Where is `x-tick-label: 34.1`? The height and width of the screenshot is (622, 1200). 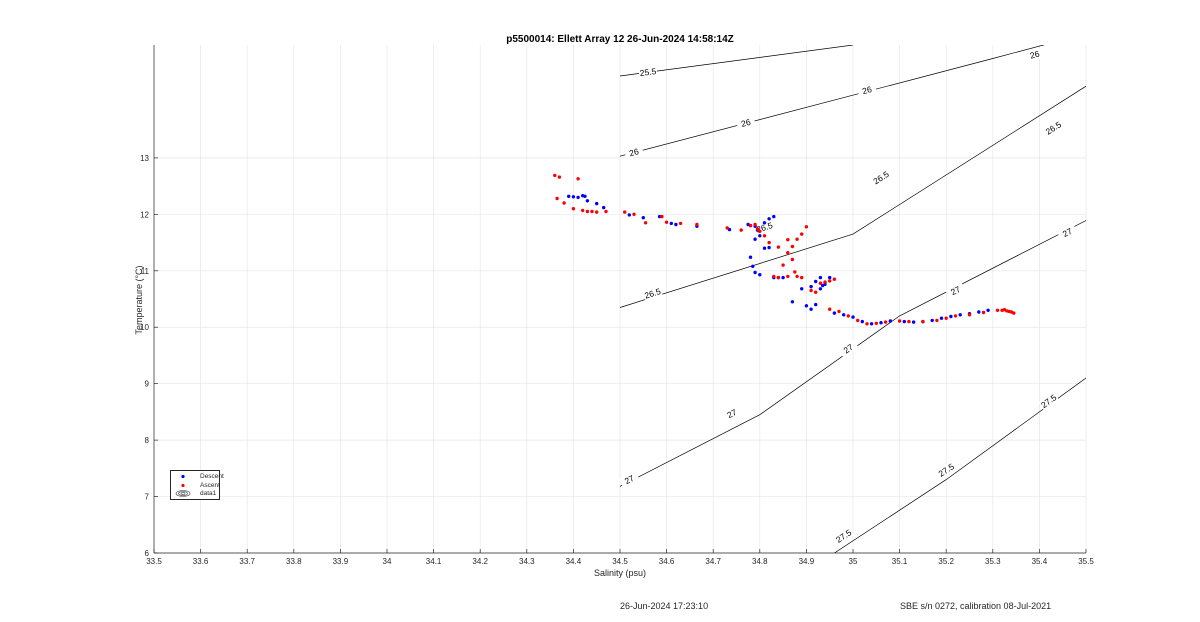 x-tick-label: 34.1 is located at coordinates (434, 561).